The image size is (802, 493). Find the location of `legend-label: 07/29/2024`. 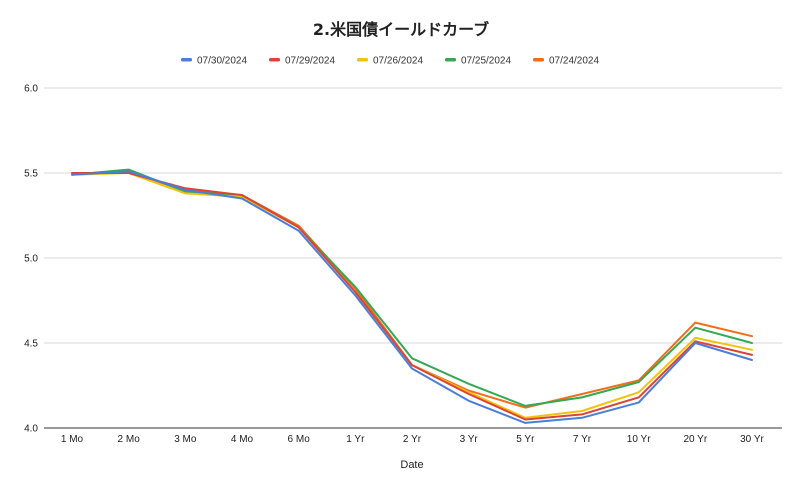

legend-label: 07/29/2024 is located at coordinates (310, 61).